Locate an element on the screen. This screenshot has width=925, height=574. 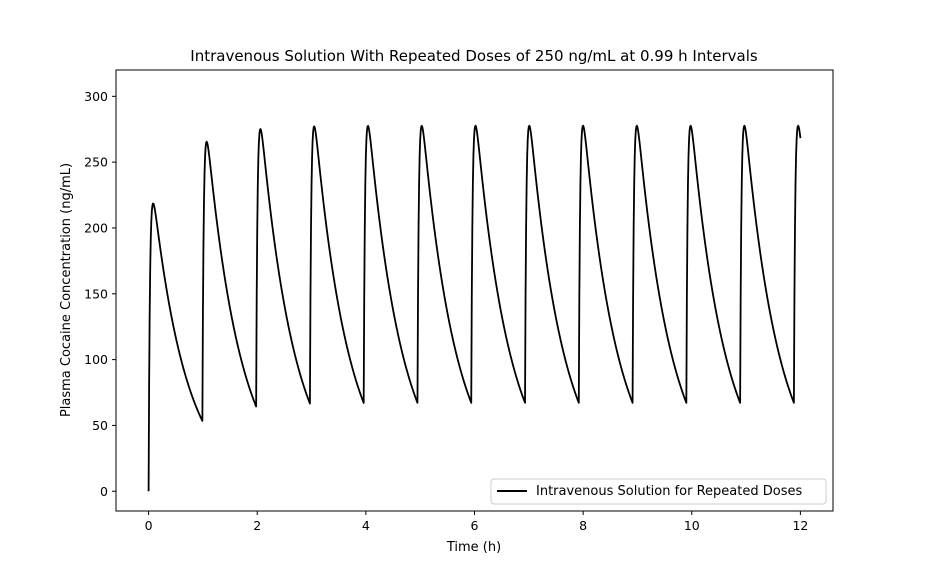
legend-box is located at coordinates (658, 491).